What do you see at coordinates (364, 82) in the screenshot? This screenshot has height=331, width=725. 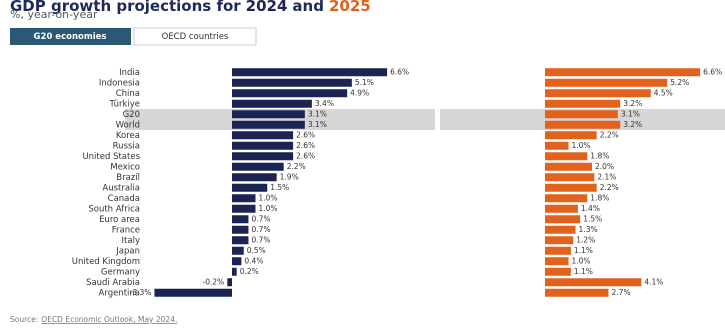 I see `value-label: 5.1%` at bounding box center [364, 82].